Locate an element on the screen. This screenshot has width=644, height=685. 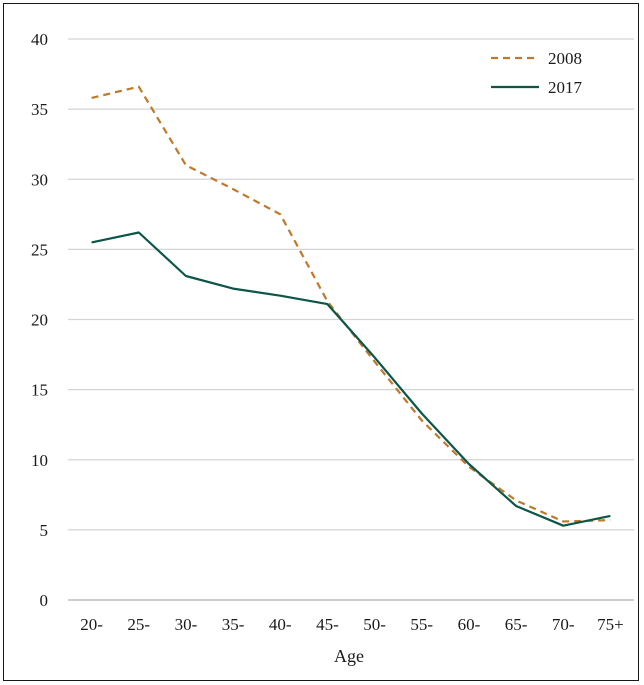
y-tick-label: 30 is located at coordinates (39, 179).